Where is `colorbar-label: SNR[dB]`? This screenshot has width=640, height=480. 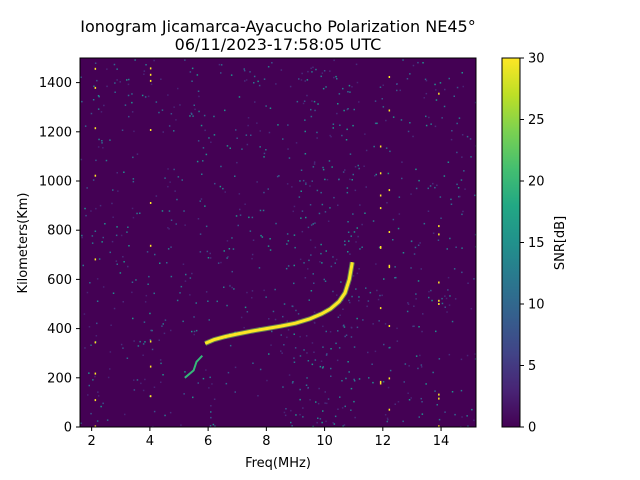 colorbar-label: SNR[dB] is located at coordinates (560, 243).